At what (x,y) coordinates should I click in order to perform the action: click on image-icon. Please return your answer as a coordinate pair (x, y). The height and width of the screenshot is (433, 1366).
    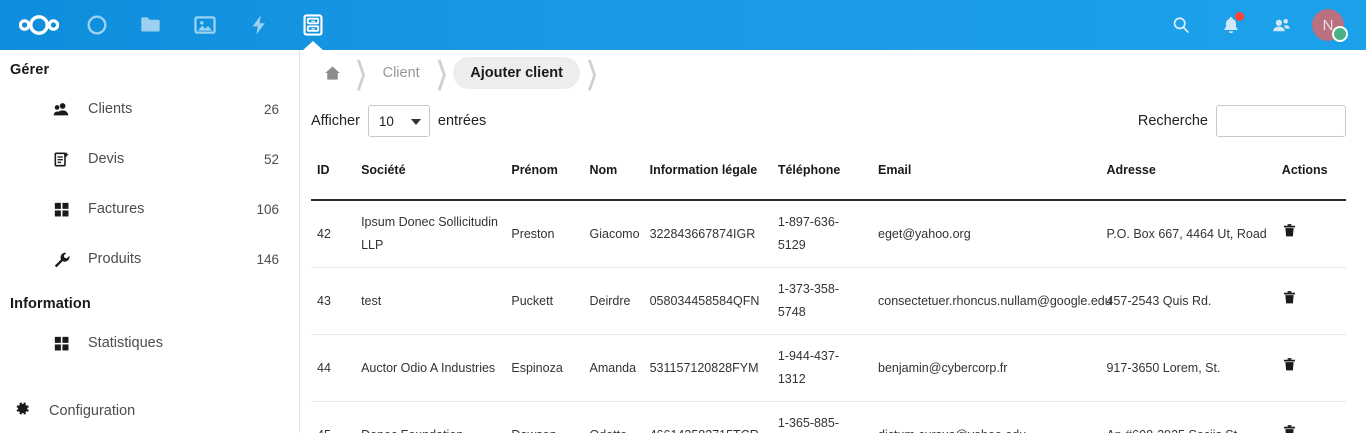
    Looking at the image, I should click on (205, 25).